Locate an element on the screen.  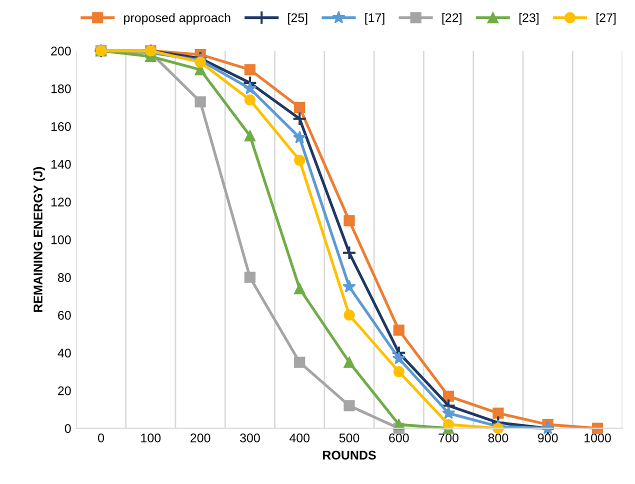
y-tick-label: 160 is located at coordinates (61, 126).